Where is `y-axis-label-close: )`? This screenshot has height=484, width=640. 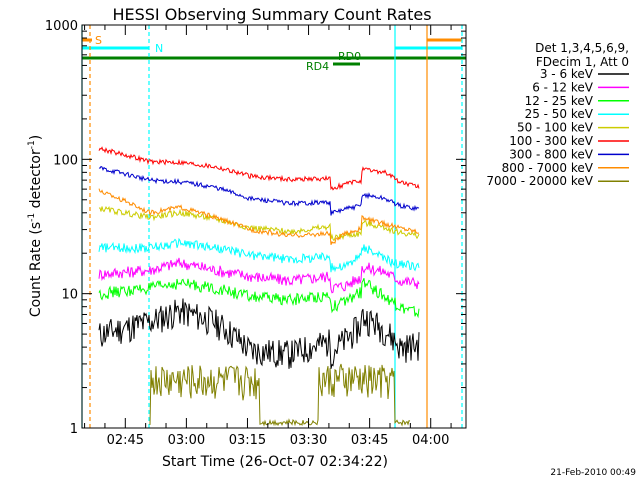 y-axis-label-close: ) is located at coordinates (36, 137).